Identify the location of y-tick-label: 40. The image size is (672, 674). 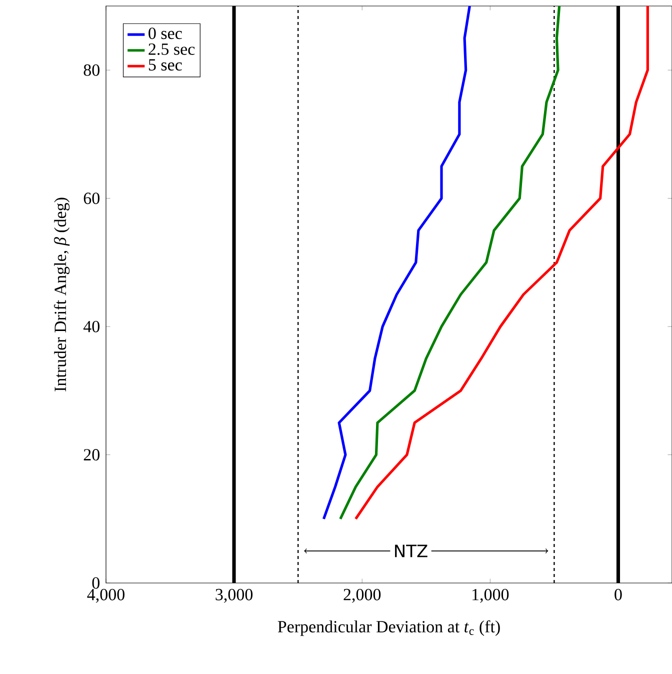
(91, 326).